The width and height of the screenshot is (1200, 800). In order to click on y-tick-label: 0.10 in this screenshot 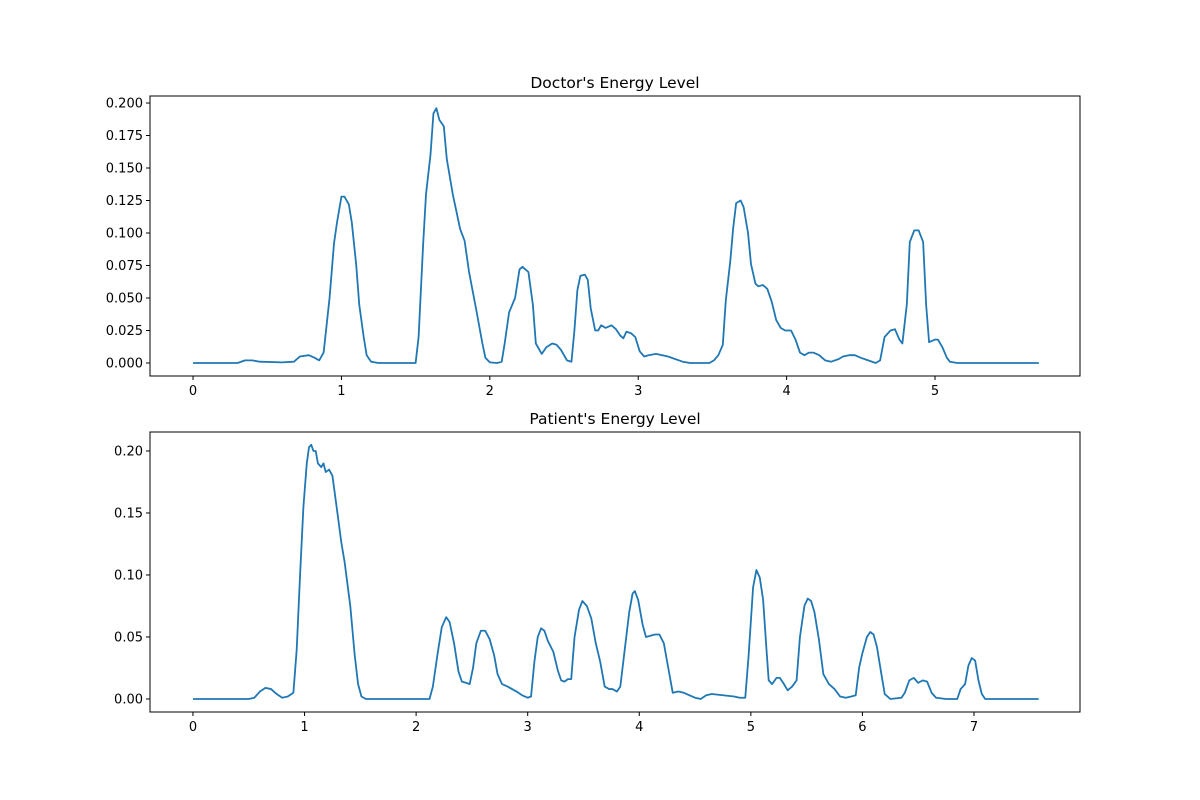, I will do `click(128, 575)`.